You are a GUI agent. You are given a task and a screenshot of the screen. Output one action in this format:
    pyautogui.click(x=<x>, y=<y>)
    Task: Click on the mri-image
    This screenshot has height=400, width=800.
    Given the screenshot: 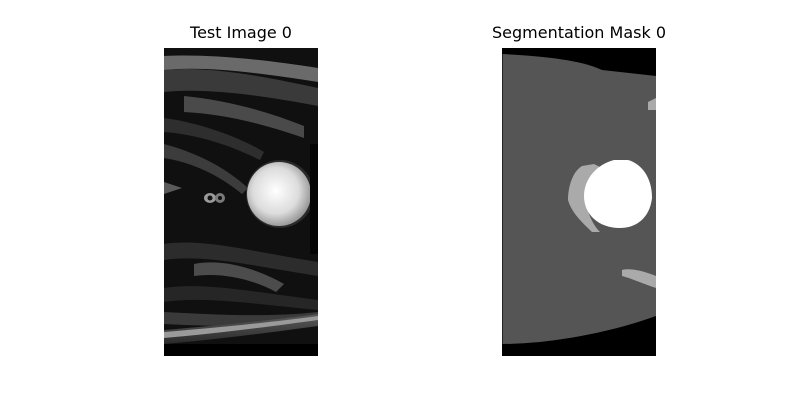 What is the action you would take?
    pyautogui.click(x=241, y=202)
    